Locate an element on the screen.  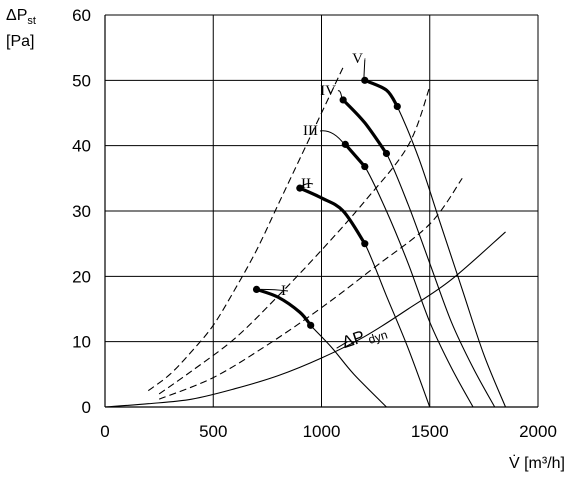
x-tick-label: 2000 is located at coordinates (538, 431).